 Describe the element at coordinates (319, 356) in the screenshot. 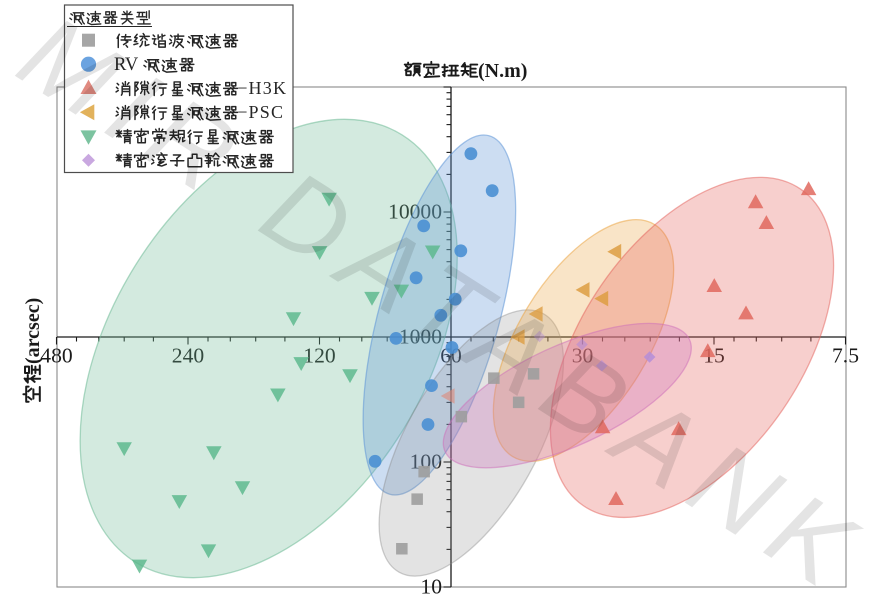

I see `svg-text: 120` at that location.